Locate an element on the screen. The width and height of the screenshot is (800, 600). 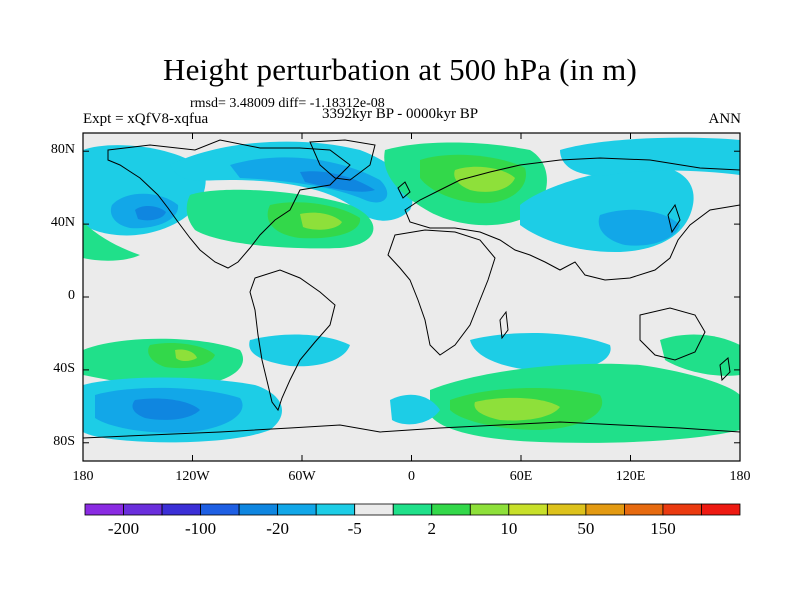
colorbar-label: -20 is located at coordinates (277, 528).